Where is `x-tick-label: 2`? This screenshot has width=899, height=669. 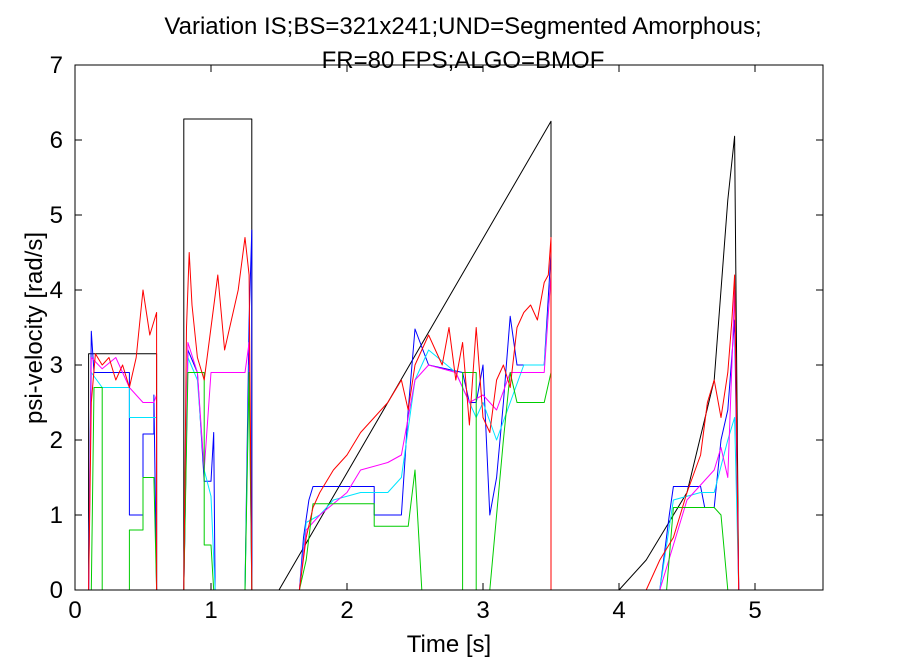
x-tick-label: 2 is located at coordinates (346, 610).